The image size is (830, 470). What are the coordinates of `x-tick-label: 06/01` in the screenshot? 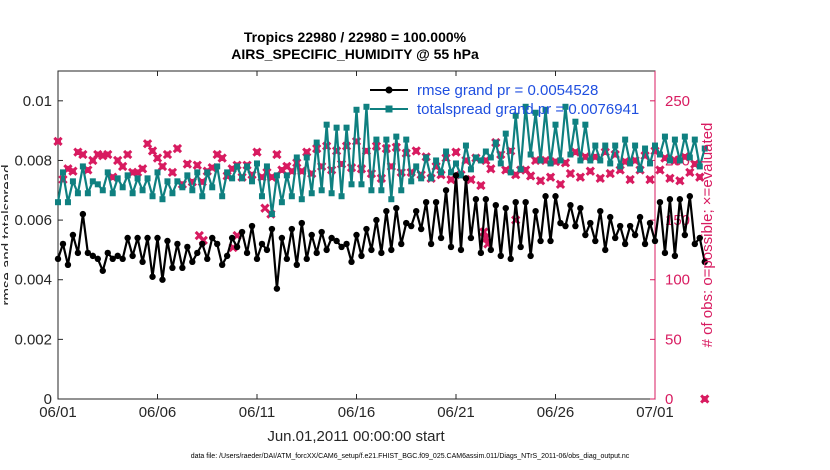 It's located at (58, 412).